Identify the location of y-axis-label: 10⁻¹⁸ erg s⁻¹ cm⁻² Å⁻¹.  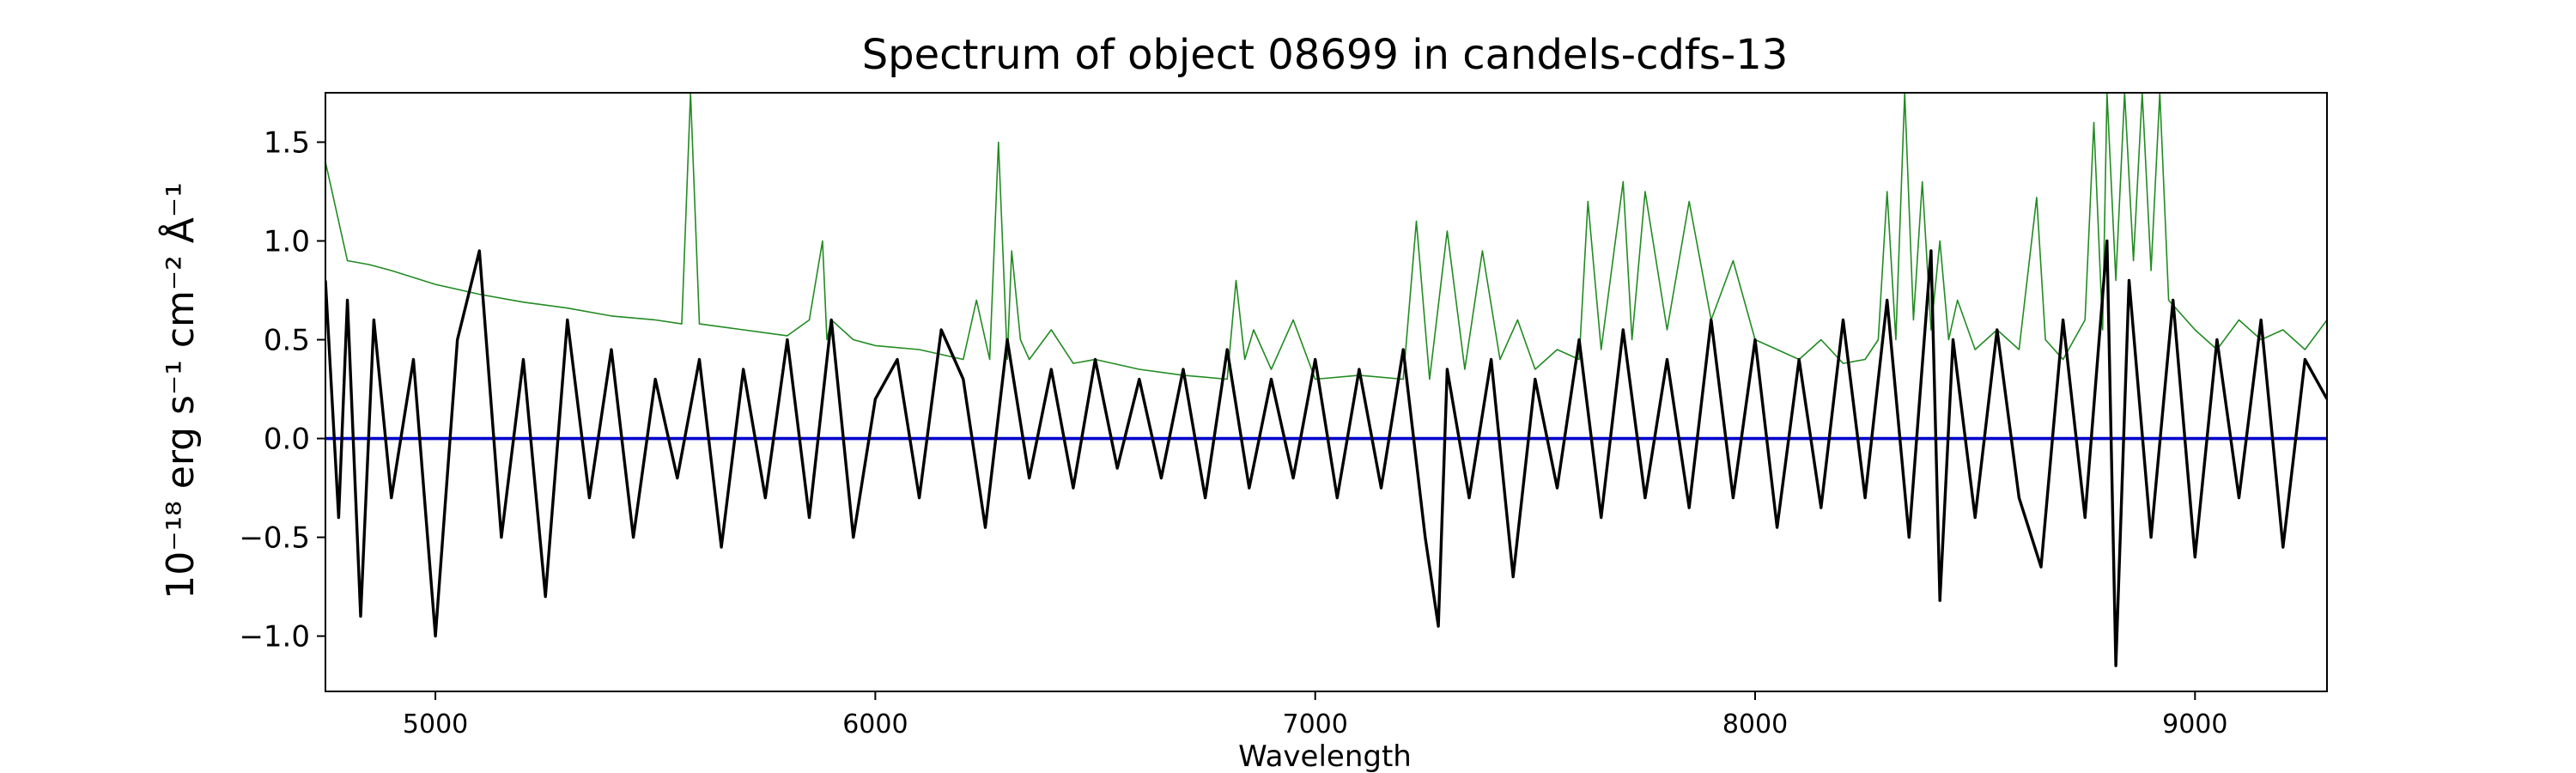
(180, 390).